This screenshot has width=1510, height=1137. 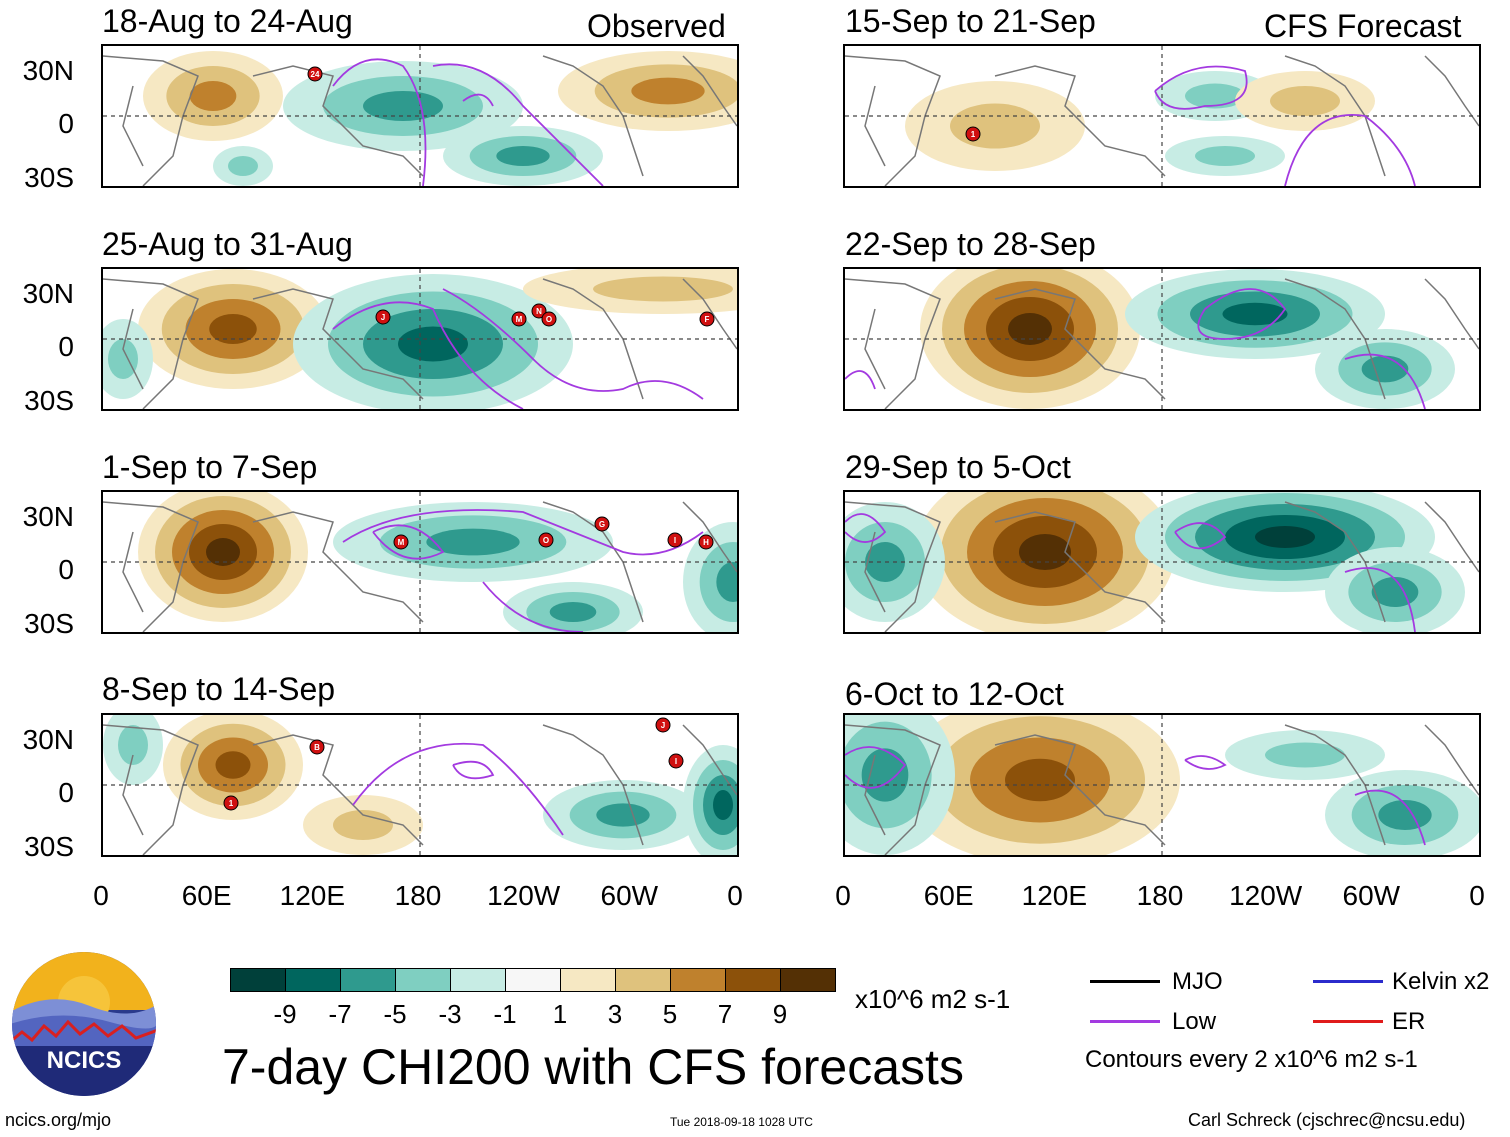 I want to click on storm-label: O, so click(x=549, y=319).